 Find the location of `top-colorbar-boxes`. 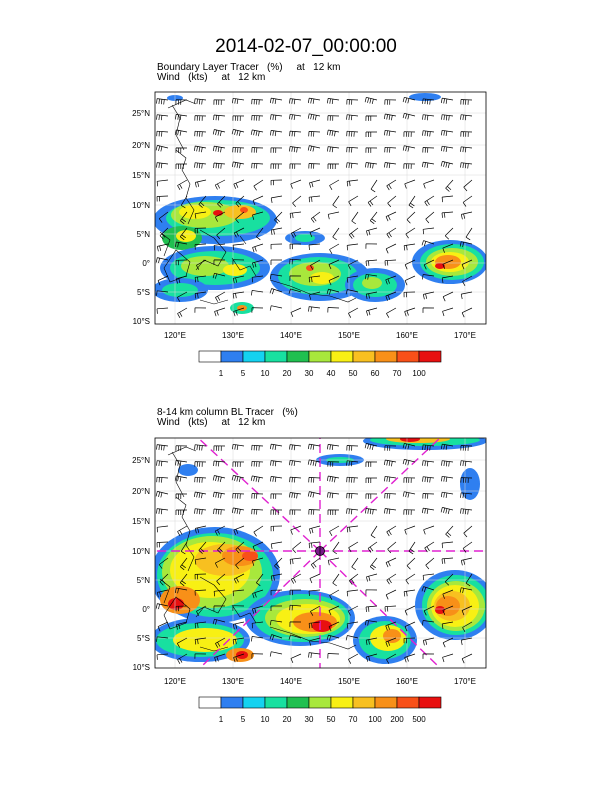

top-colorbar-boxes is located at coordinates (320, 356).